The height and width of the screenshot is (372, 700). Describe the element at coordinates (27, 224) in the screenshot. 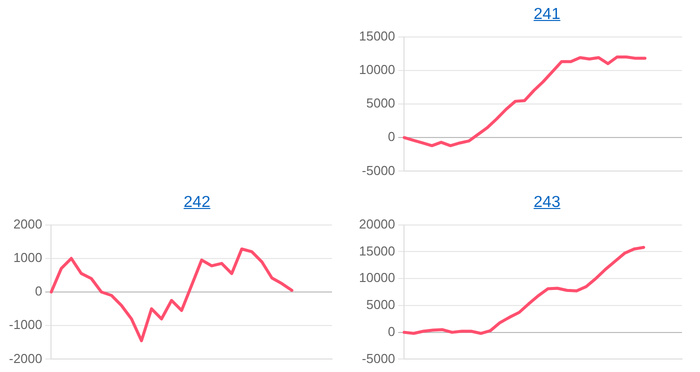

I see `y-tick-label: 2000` at that location.